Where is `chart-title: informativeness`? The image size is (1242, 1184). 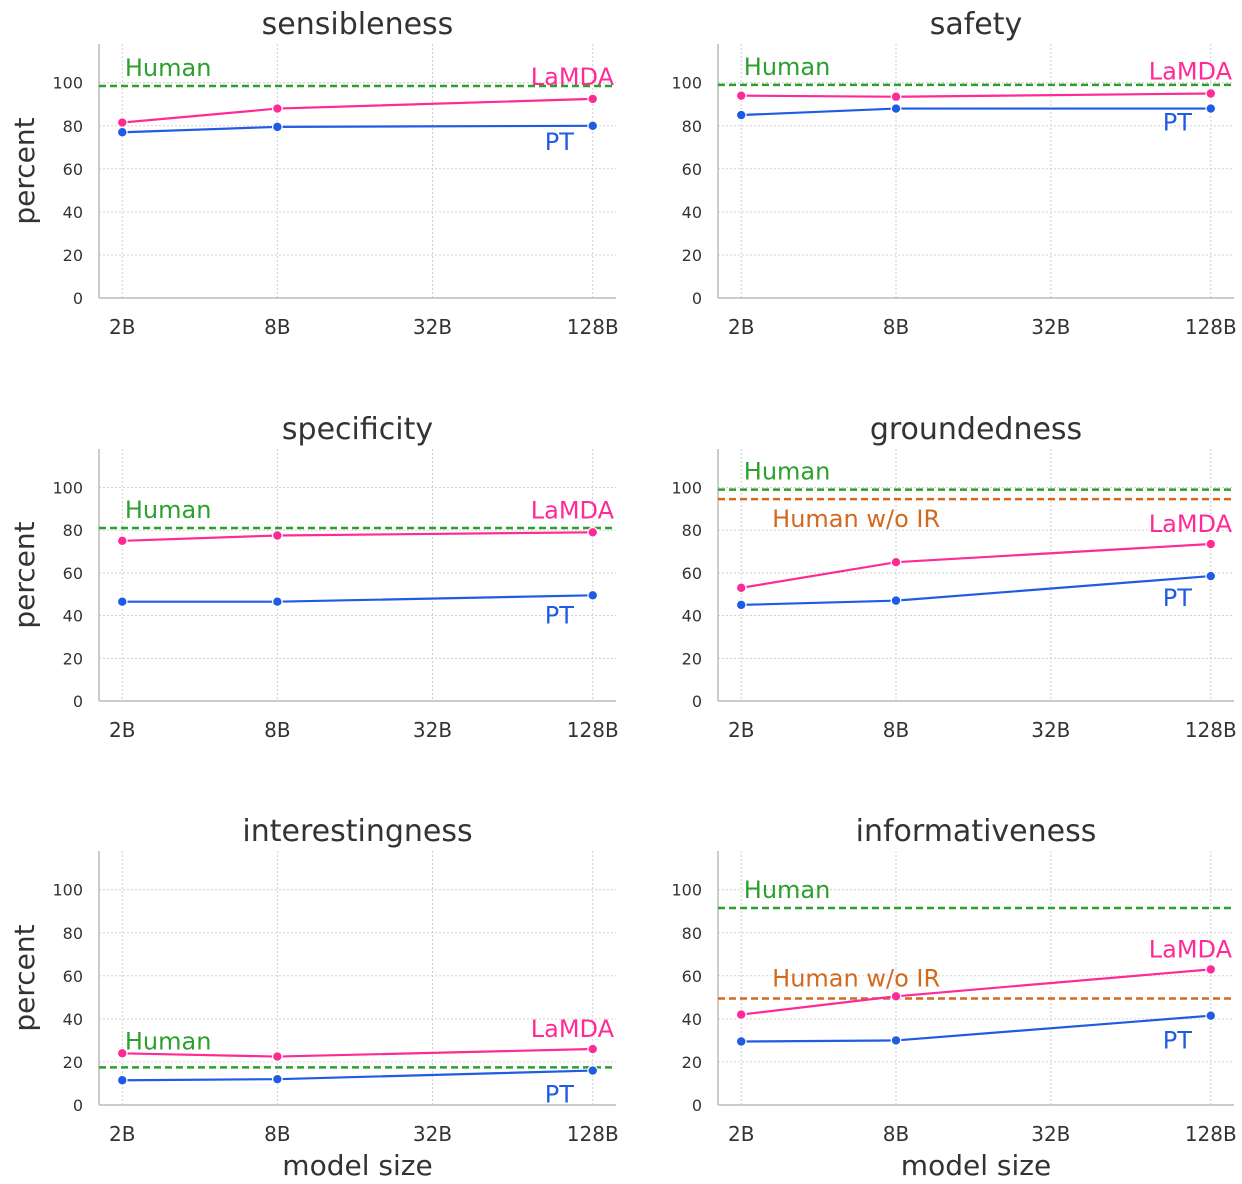 chart-title: informativeness is located at coordinates (976, 831).